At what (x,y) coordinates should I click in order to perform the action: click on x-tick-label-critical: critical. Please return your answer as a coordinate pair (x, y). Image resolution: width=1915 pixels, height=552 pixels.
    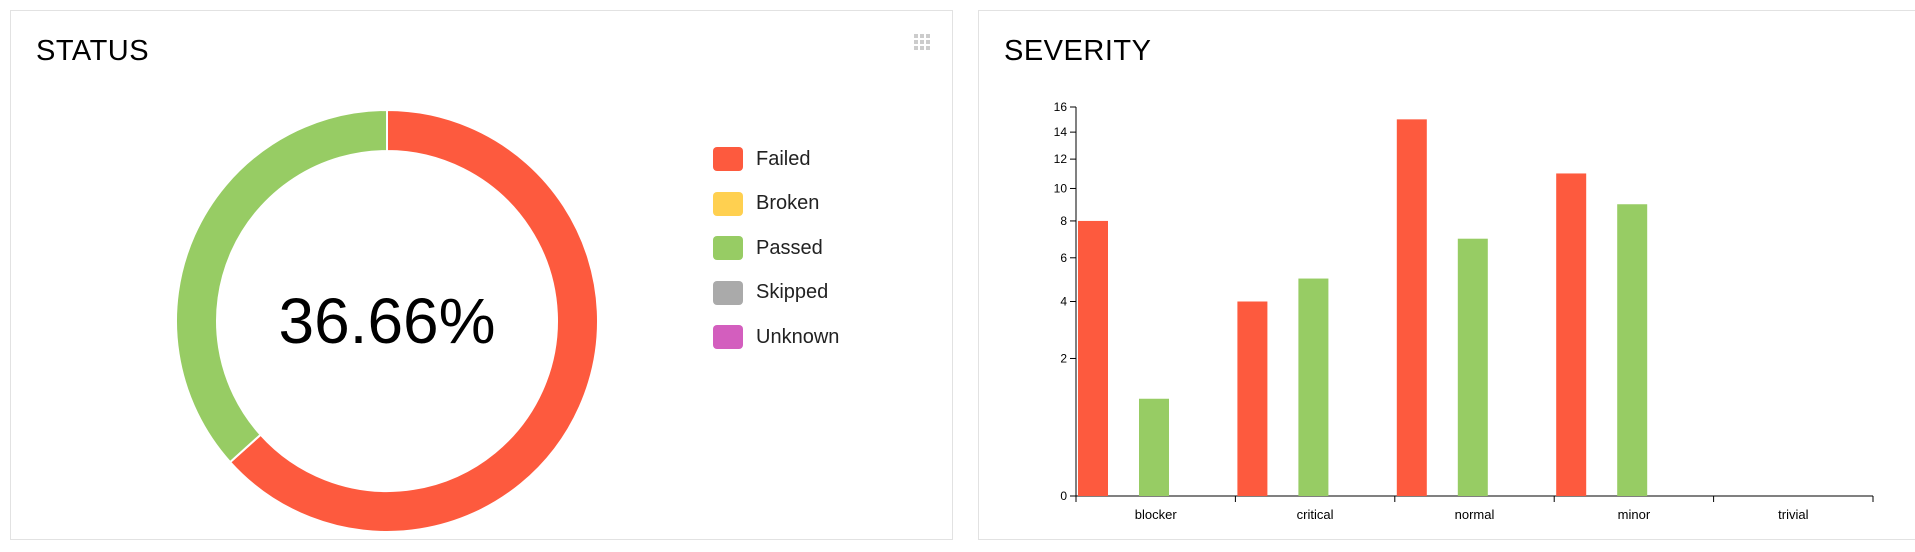
    Looking at the image, I should click on (1315, 514).